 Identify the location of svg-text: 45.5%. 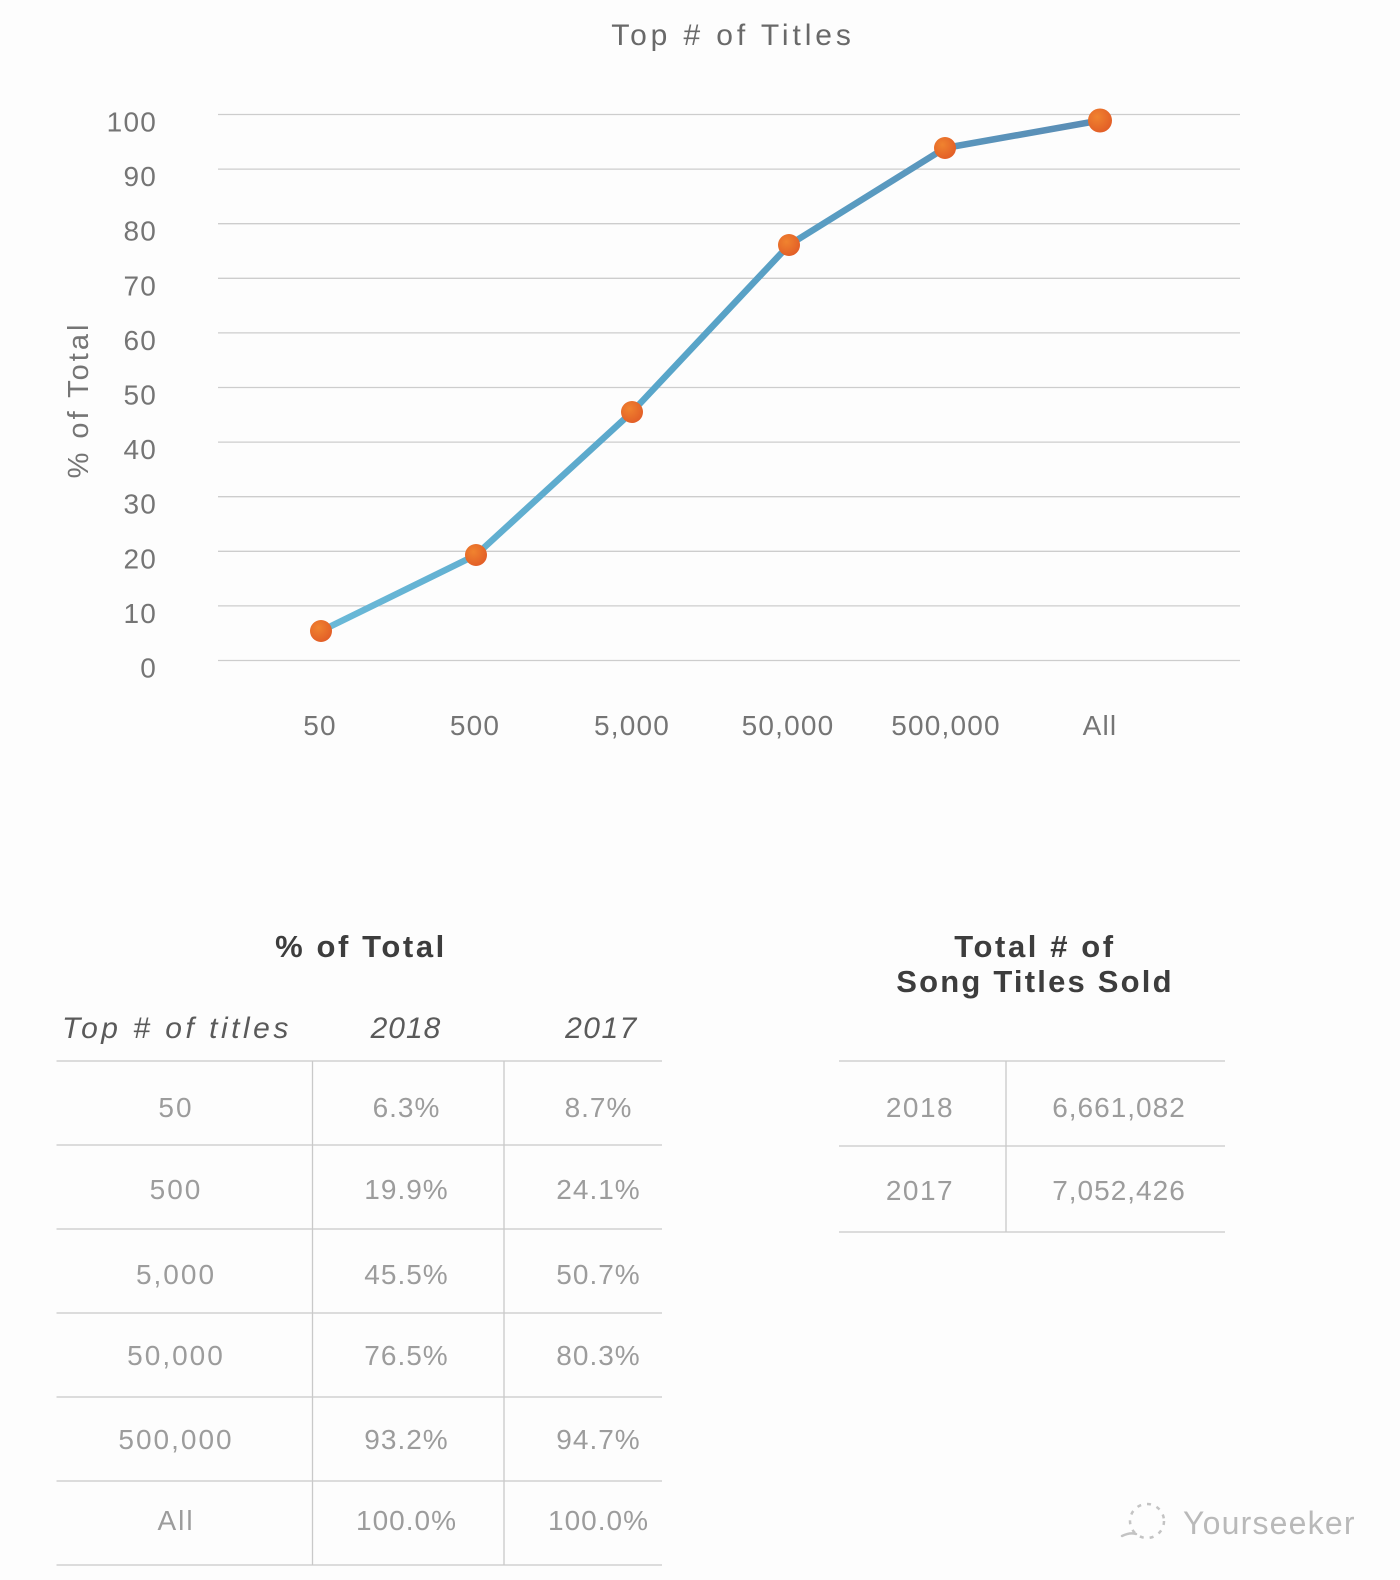
(406, 1274).